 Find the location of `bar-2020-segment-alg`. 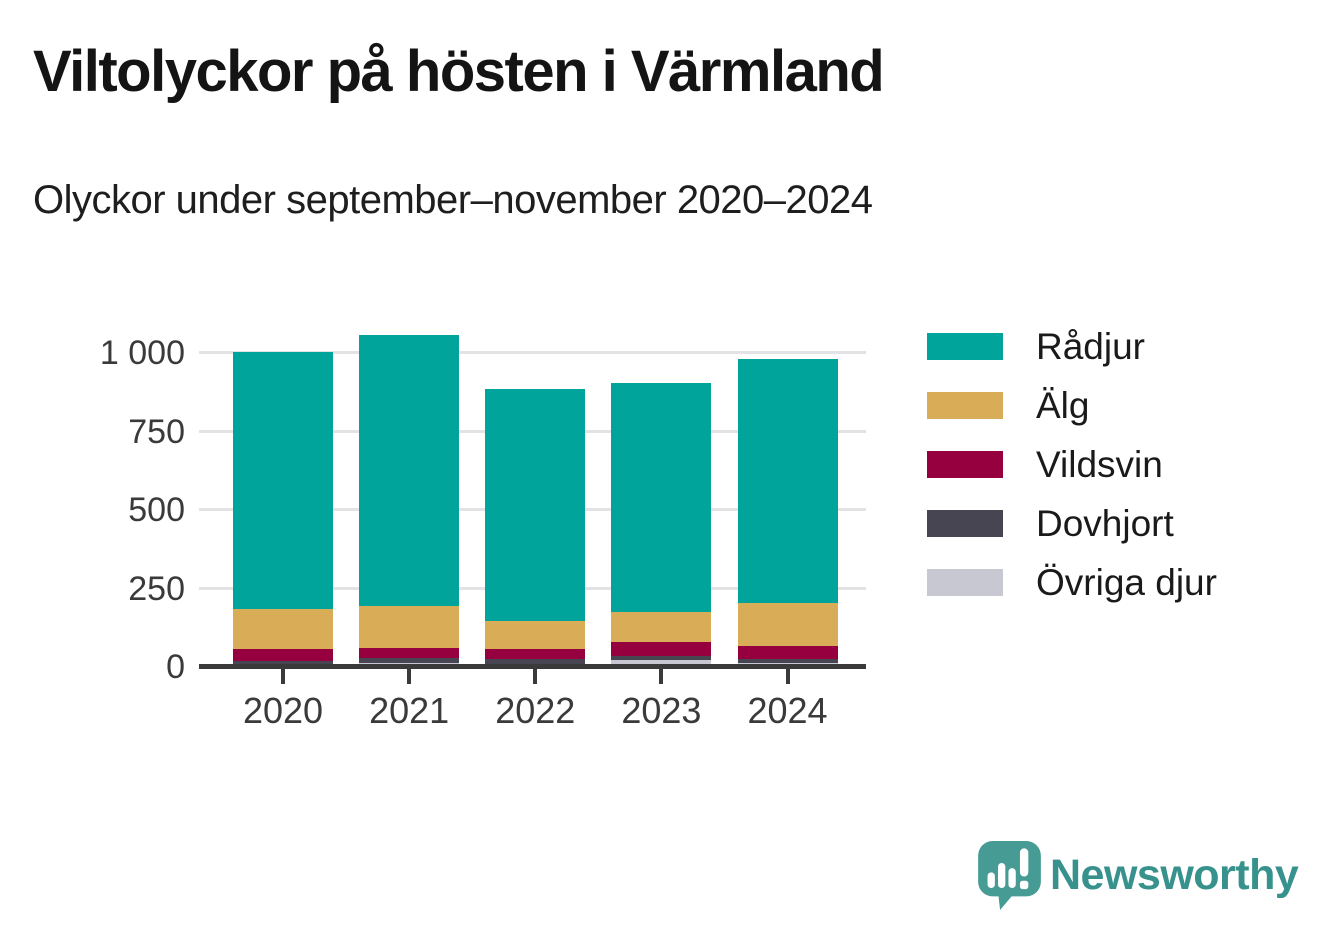

bar-2020-segment-alg is located at coordinates (283, 629).